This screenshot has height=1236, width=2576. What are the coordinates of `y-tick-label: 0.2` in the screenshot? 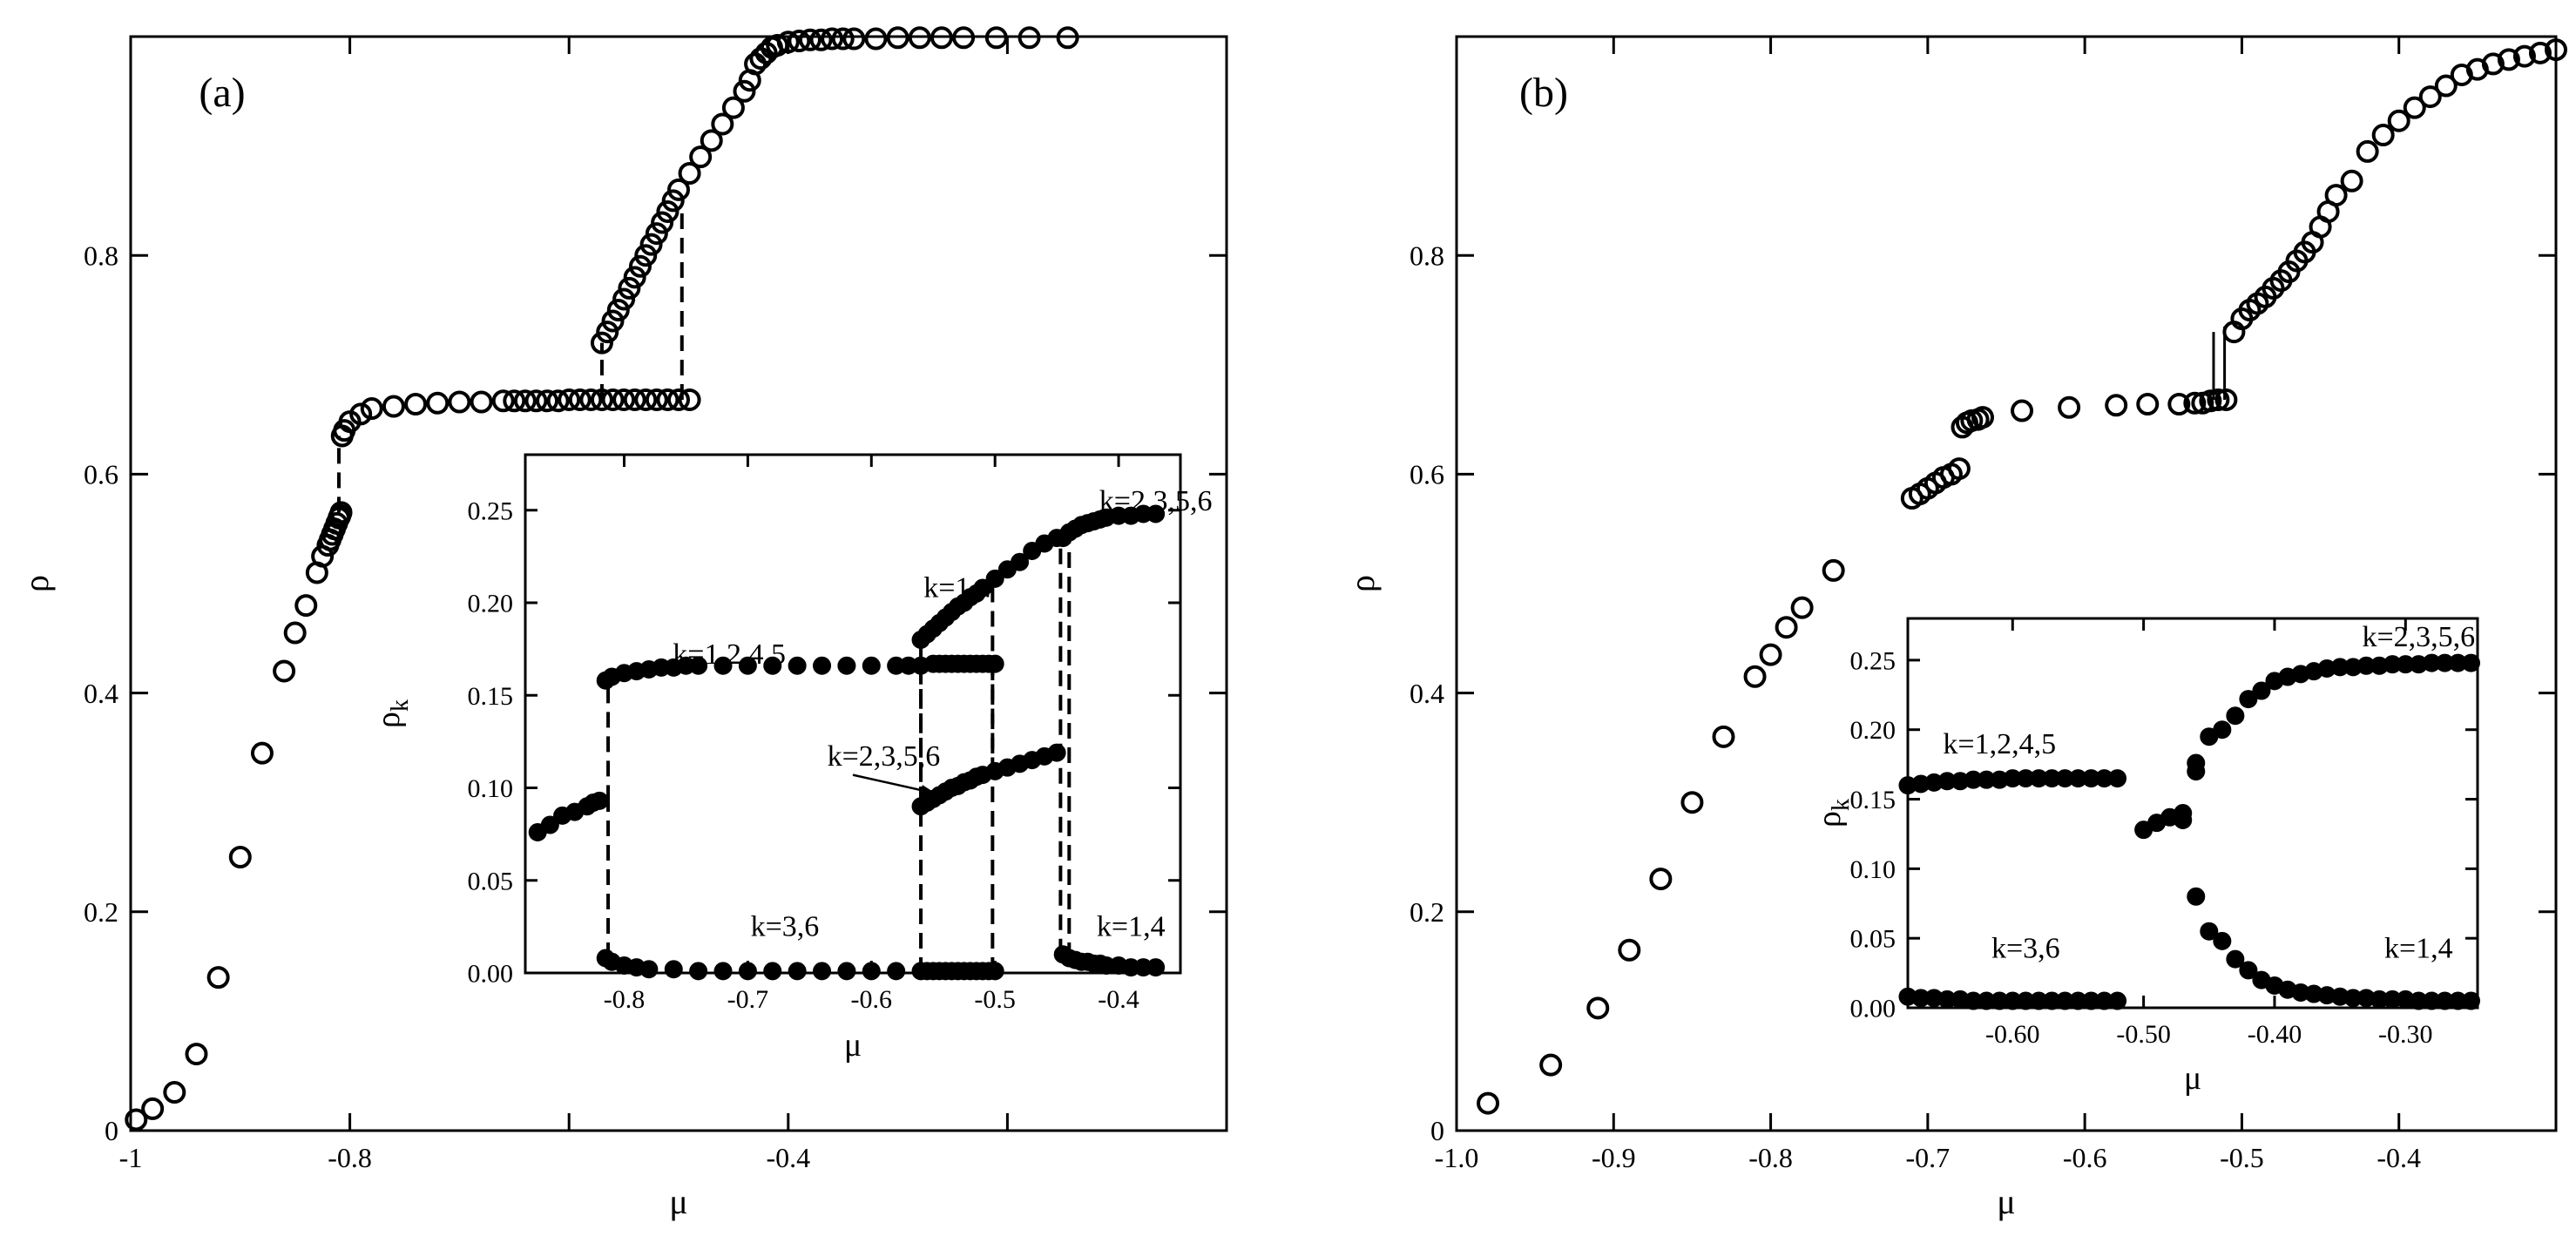 It's located at (1427, 912).